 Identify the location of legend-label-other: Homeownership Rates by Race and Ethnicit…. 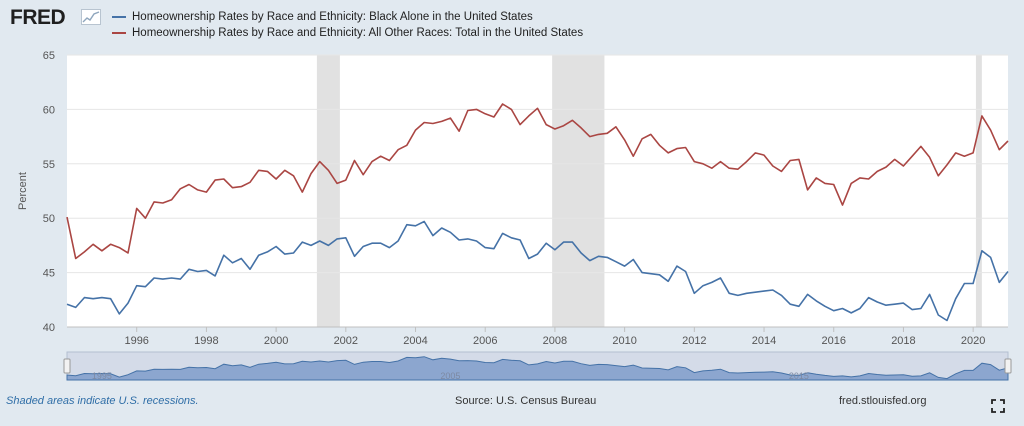
(358, 33).